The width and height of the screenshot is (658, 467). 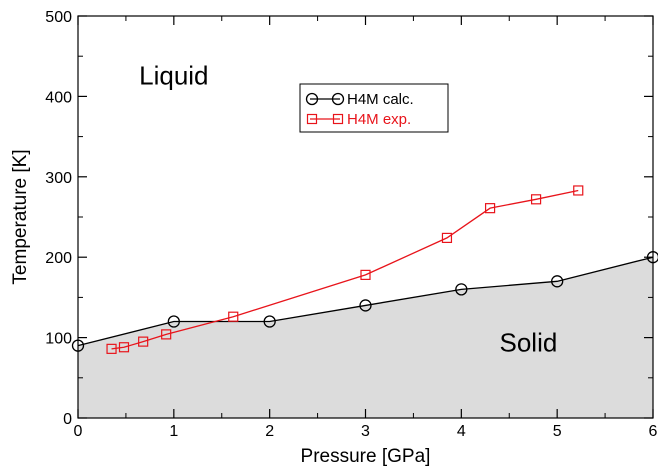 What do you see at coordinates (379, 119) in the screenshot?
I see `legend-label: H4M exp.` at bounding box center [379, 119].